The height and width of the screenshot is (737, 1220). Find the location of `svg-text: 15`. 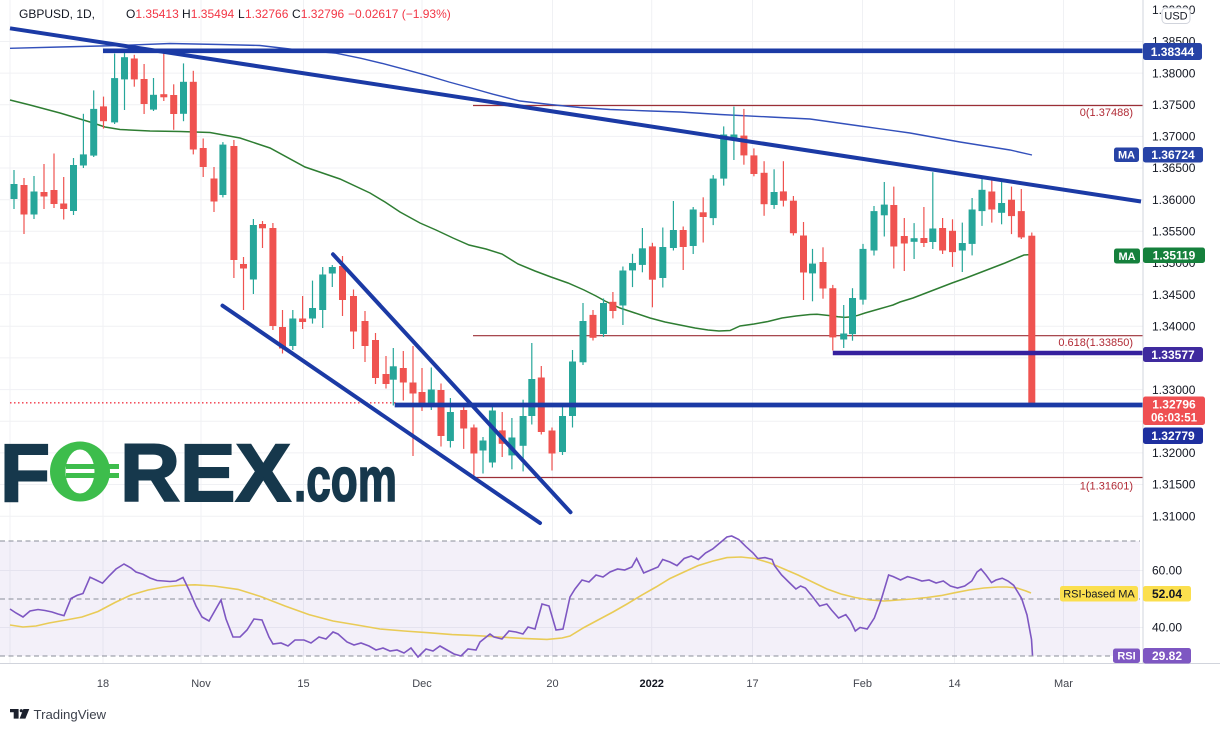

svg-text: 15 is located at coordinates (303, 684).